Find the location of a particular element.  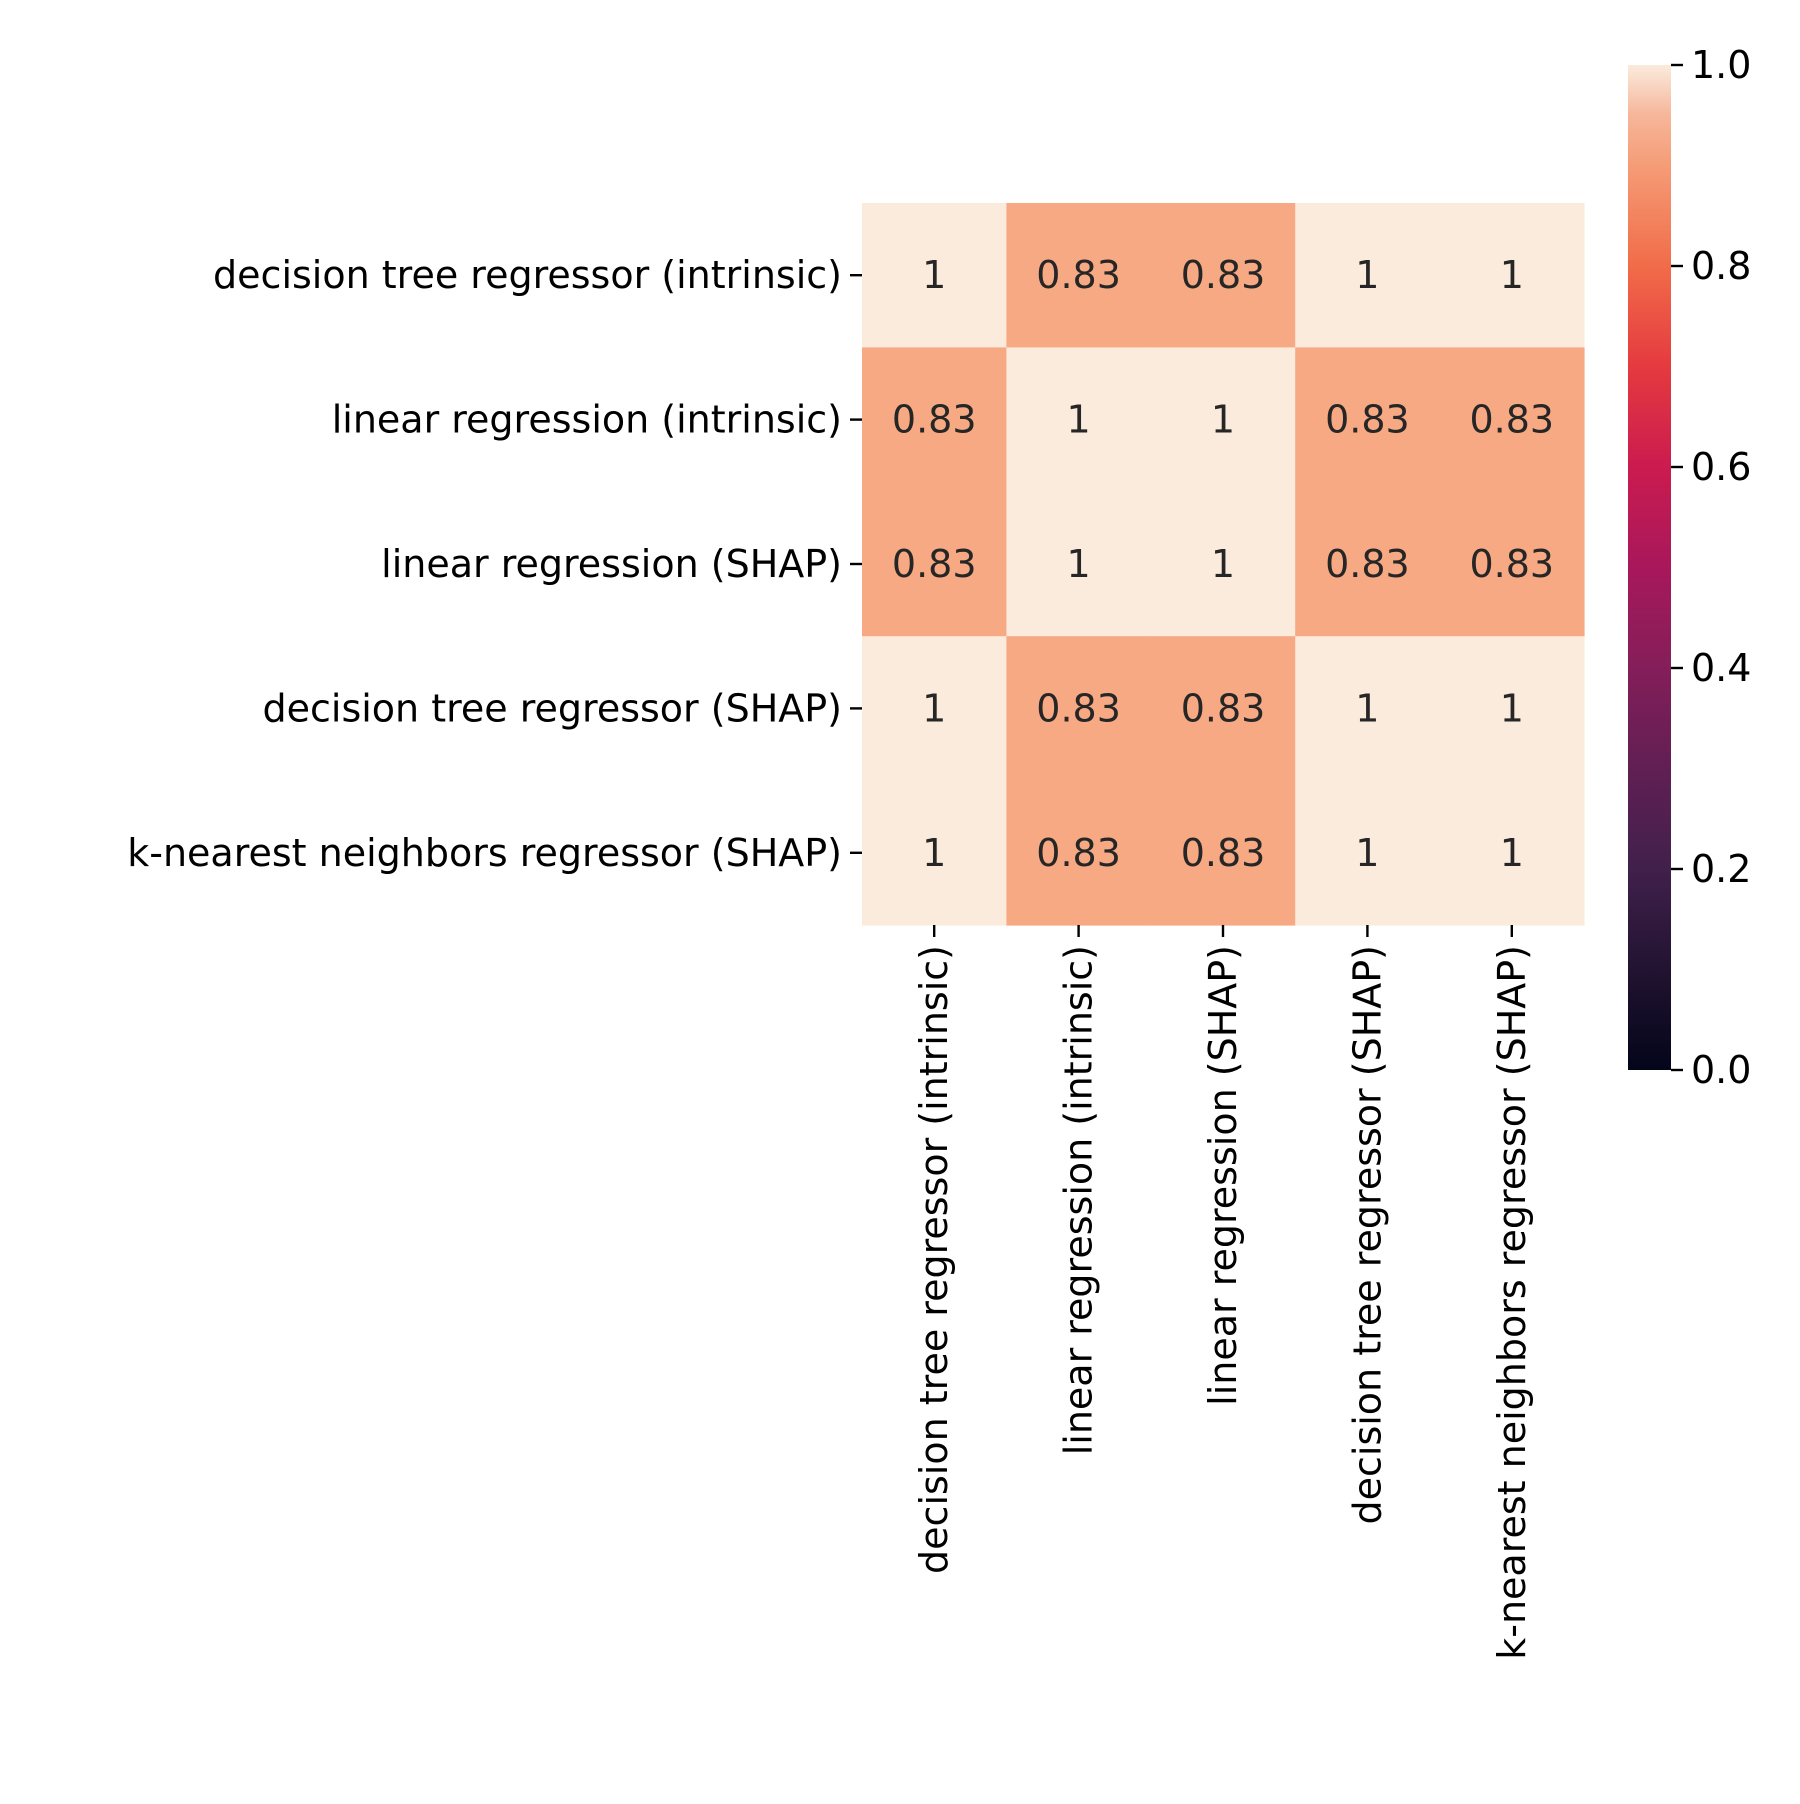

cell-annotation-r3-c4: 1 is located at coordinates (1512, 708).